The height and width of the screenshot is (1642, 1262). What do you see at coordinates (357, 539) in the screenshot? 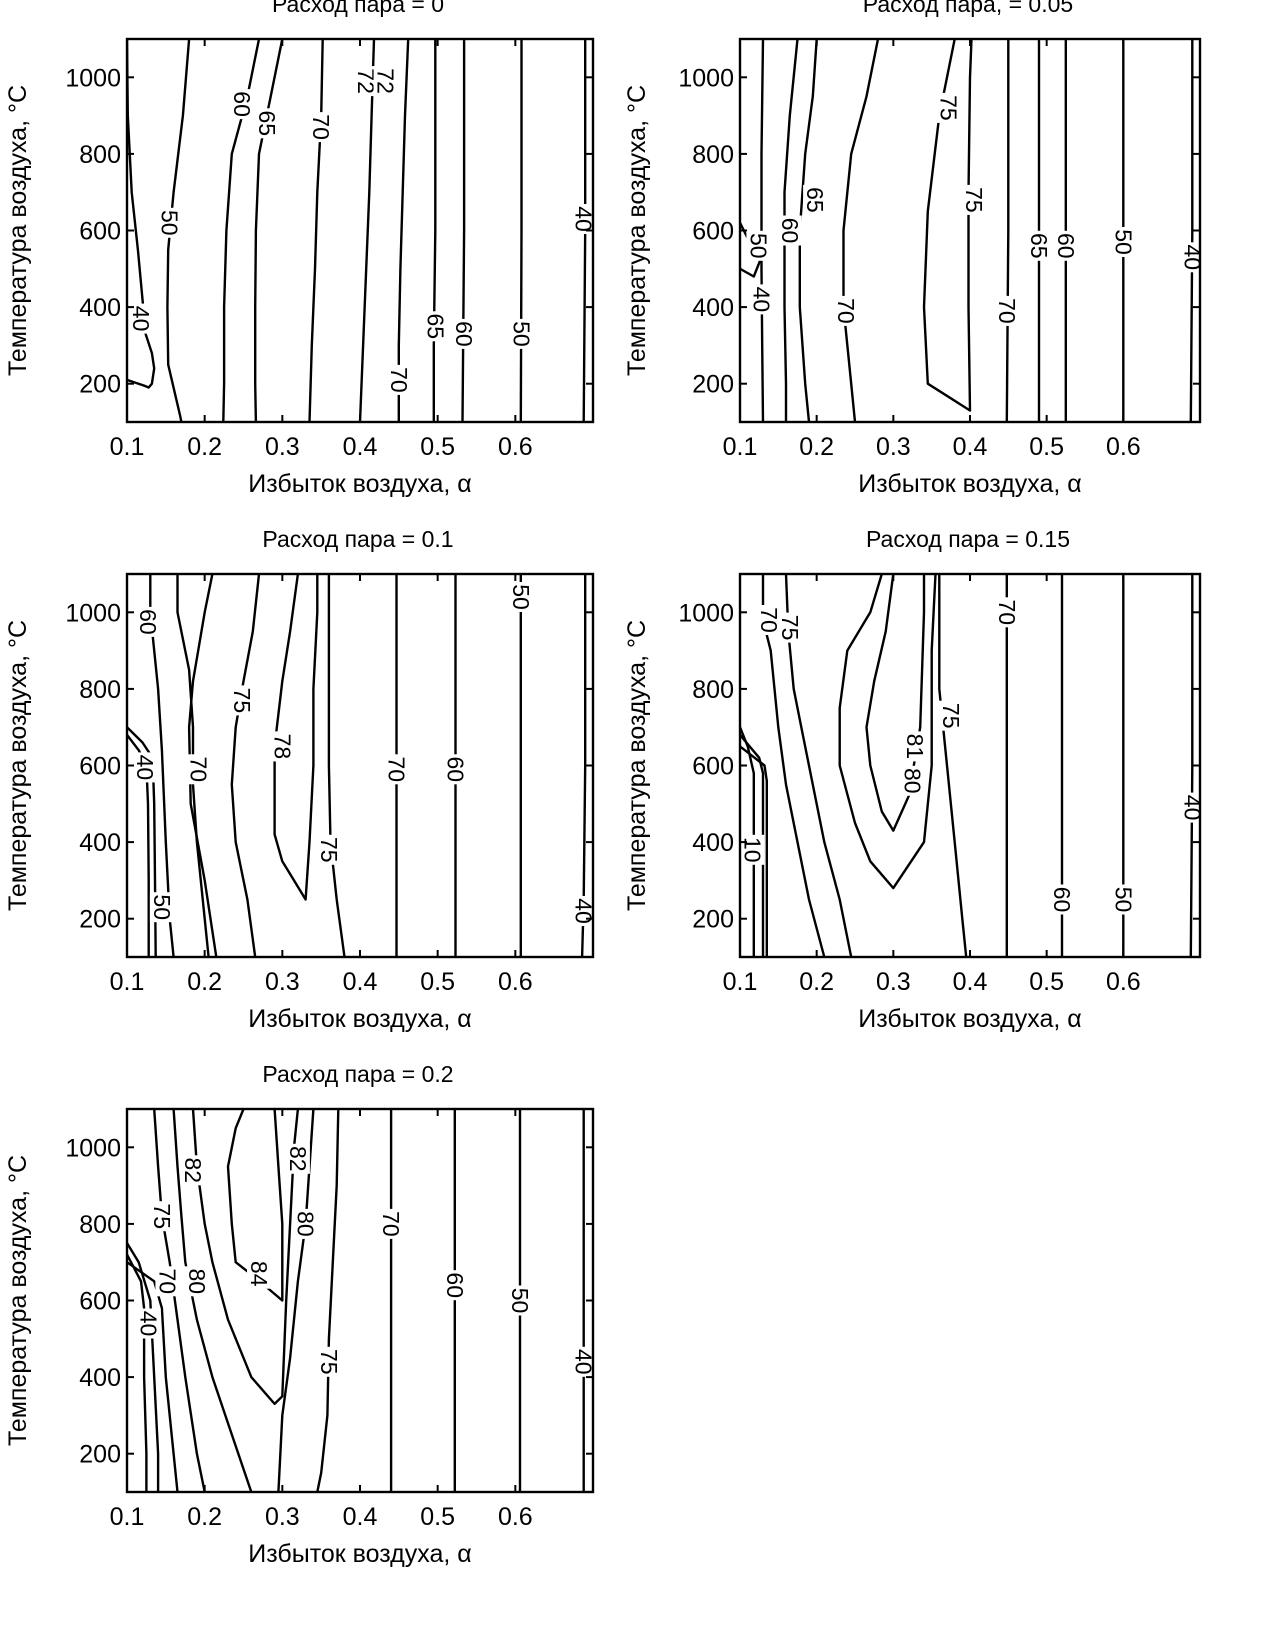
I see `chart-title: Расход пара = 0.1` at bounding box center [357, 539].